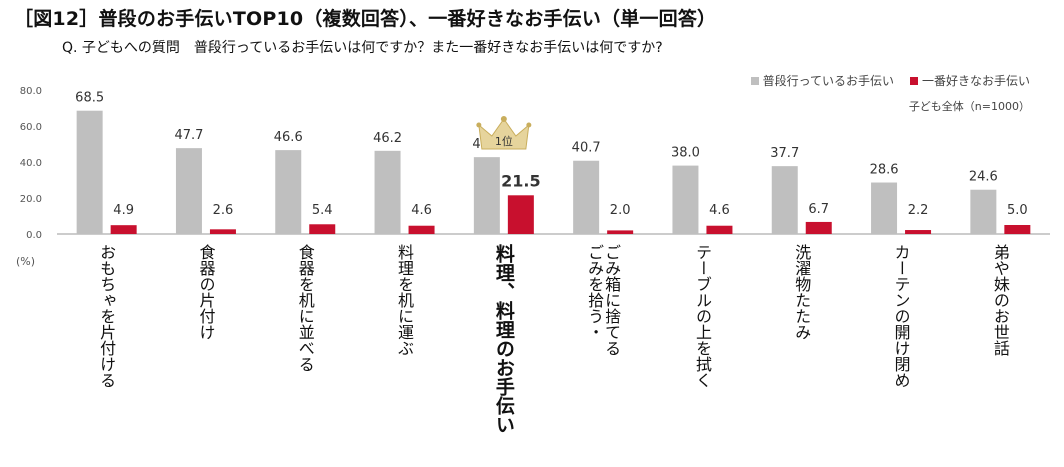  I want to click on legend-swatch-favorite, so click(913, 80).